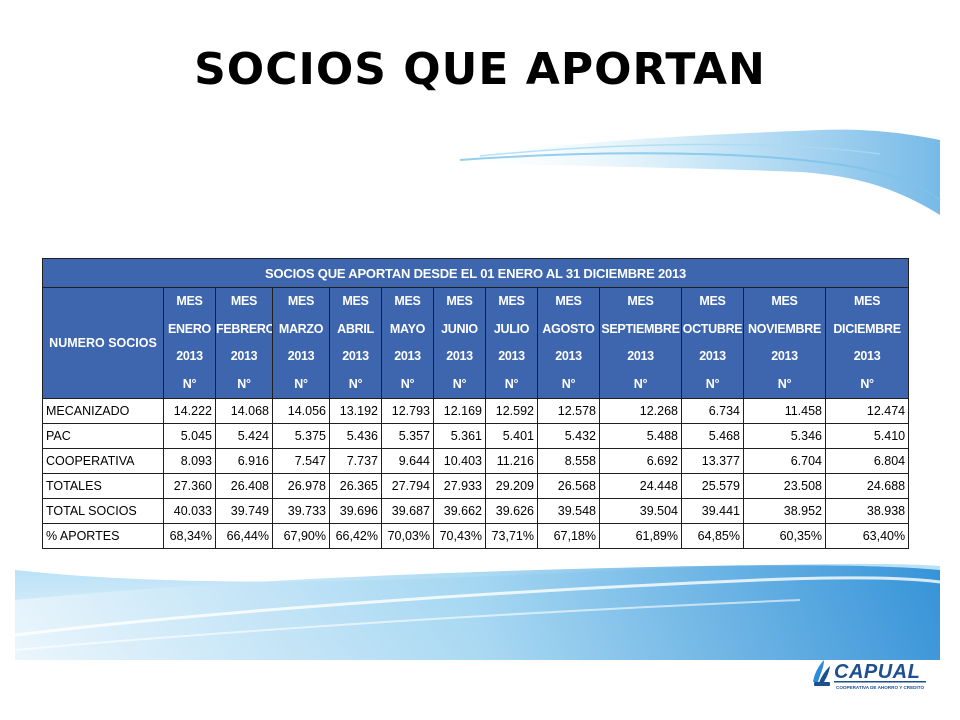 The height and width of the screenshot is (720, 960). I want to click on table-cell: 11.458, so click(784, 411).